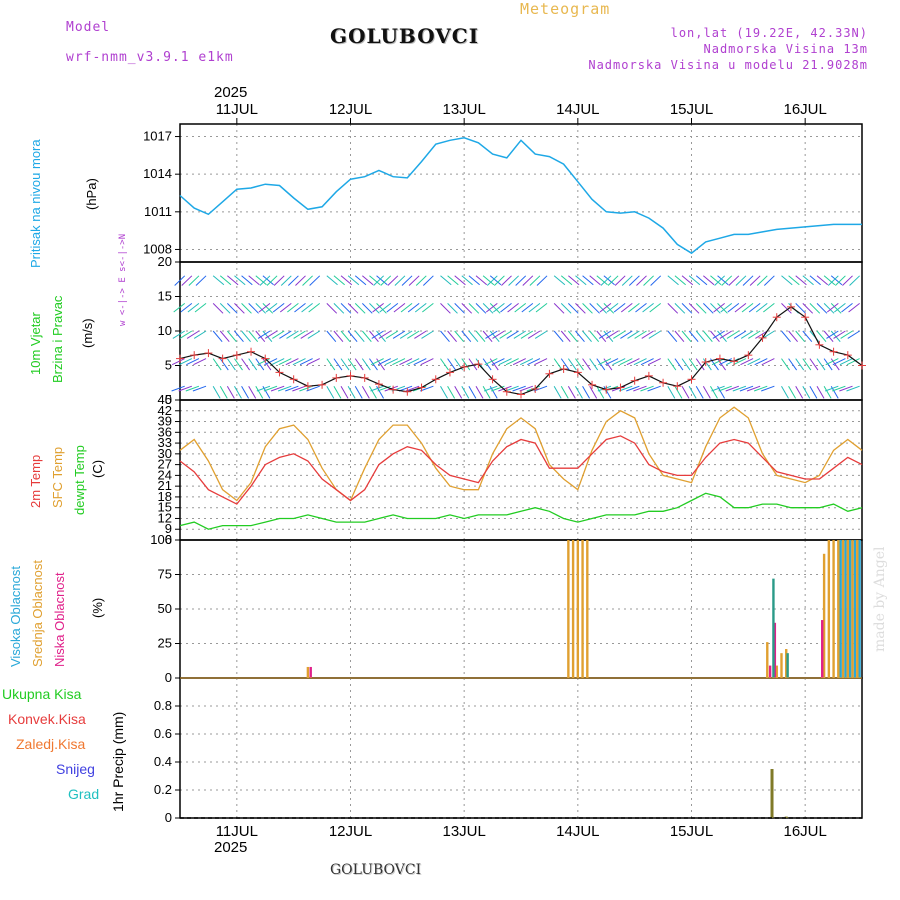  I want to click on y-tick-label: 0.4, so click(163, 761).